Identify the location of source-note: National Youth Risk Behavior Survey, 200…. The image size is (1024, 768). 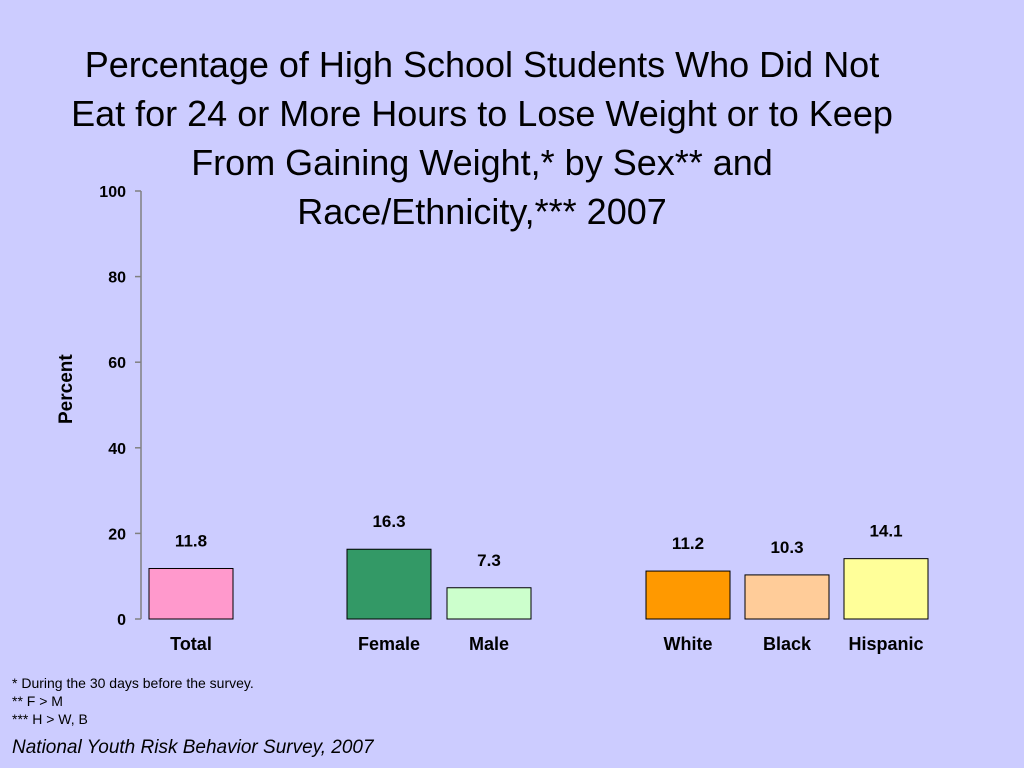
(193, 747).